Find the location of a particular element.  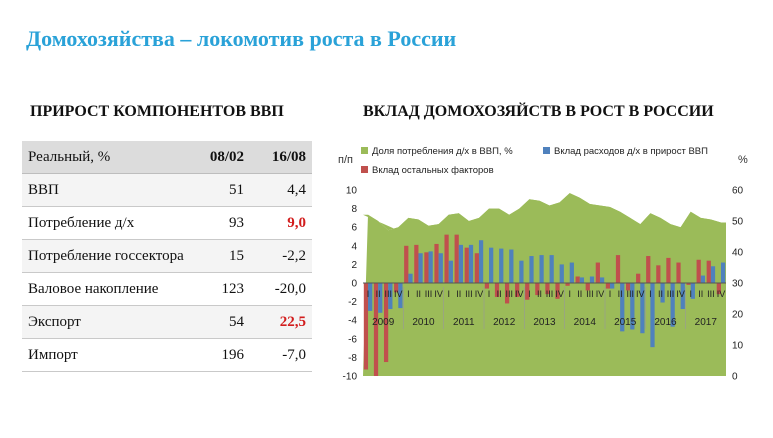

table-row: ВВП 51 4,4 is located at coordinates (167, 190).